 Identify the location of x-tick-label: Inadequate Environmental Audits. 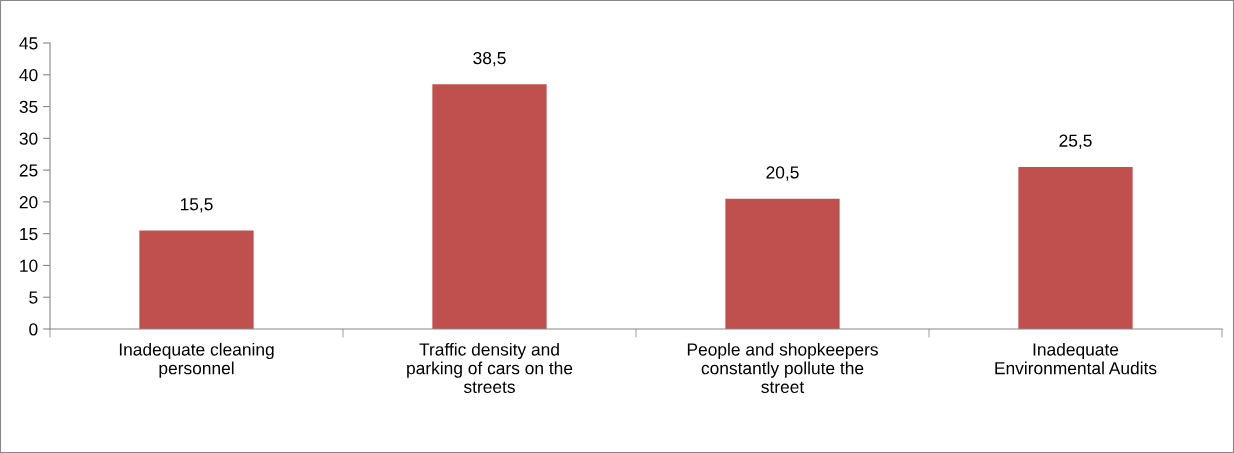
(1076, 358).